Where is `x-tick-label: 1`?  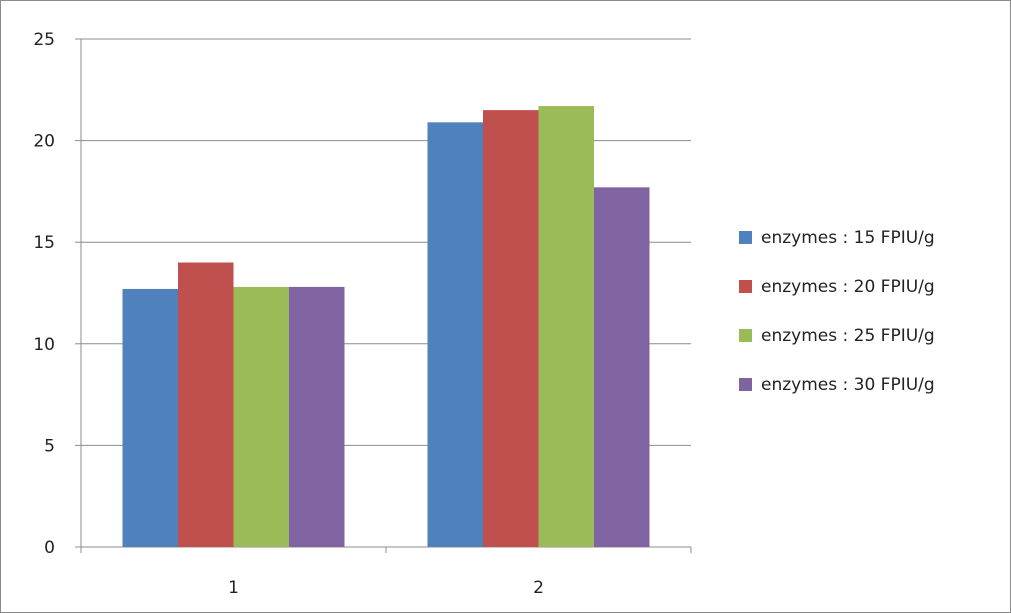
x-tick-label: 1 is located at coordinates (233, 588).